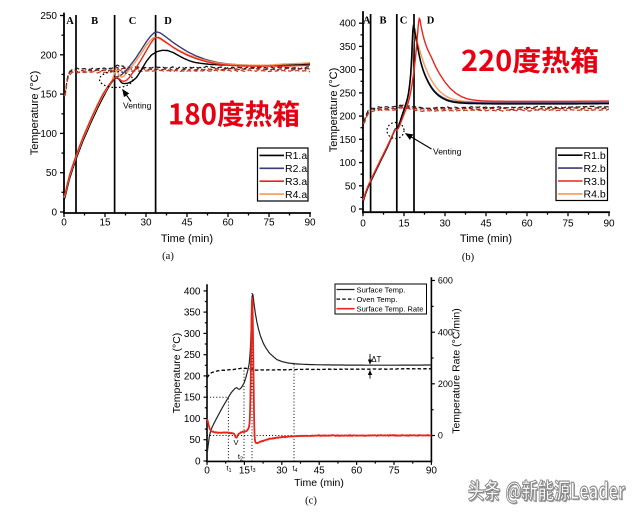 This screenshot has height=513, width=640. Describe the element at coordinates (457, 371) in the screenshot. I see `svg-text: Temperature Rate (°C/min)` at that location.